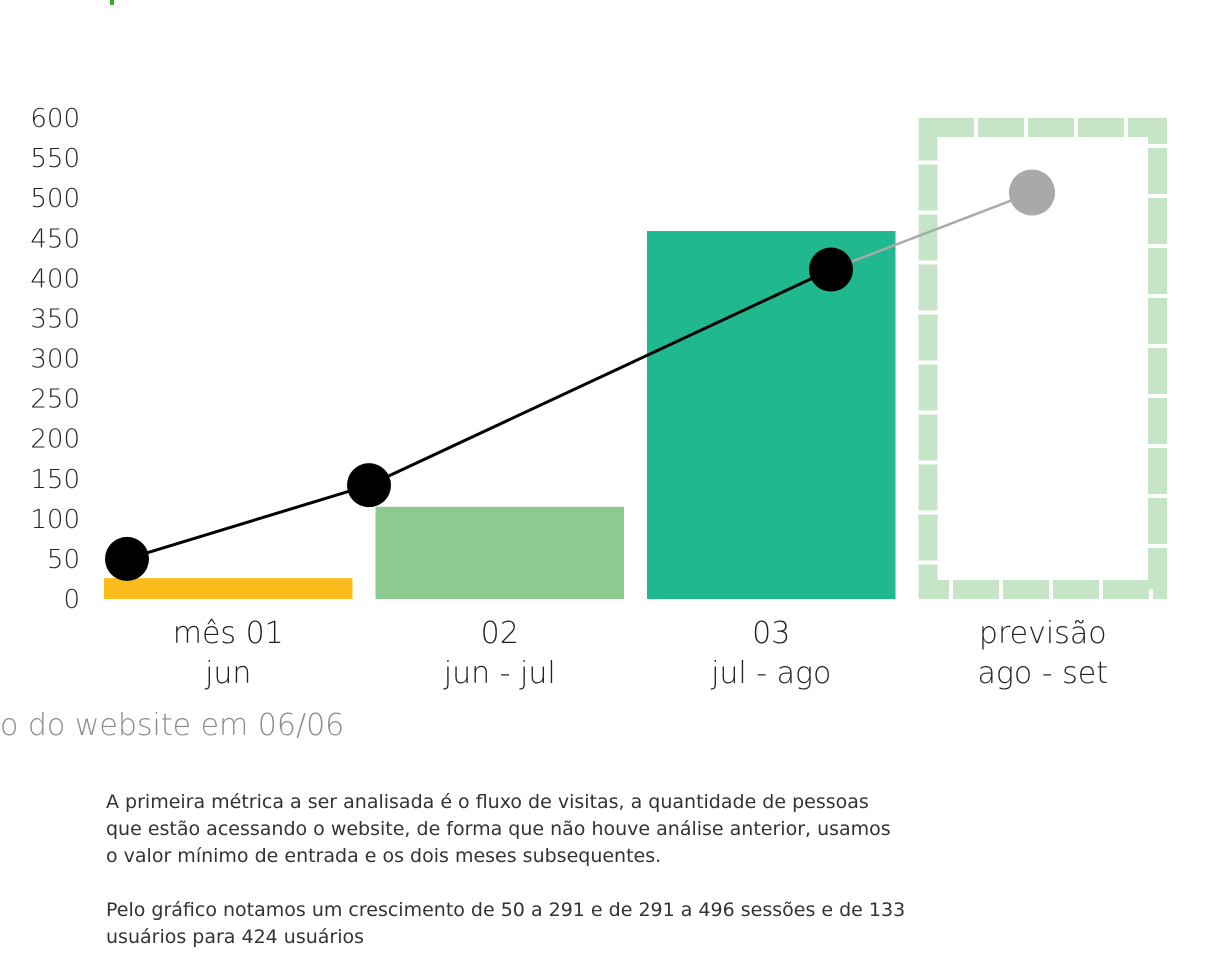 This screenshot has height=978, width=1214. What do you see at coordinates (172, 725) in the screenshot?
I see `chart-caption: o do website em 06/06` at bounding box center [172, 725].